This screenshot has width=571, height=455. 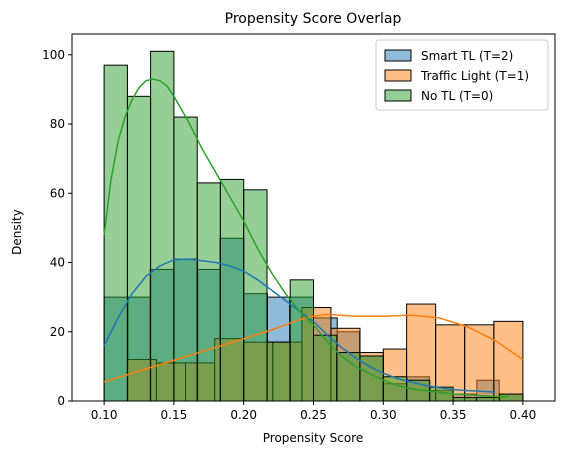 What do you see at coordinates (313, 438) in the screenshot?
I see `x-axis-label: Propensity Score` at bounding box center [313, 438].